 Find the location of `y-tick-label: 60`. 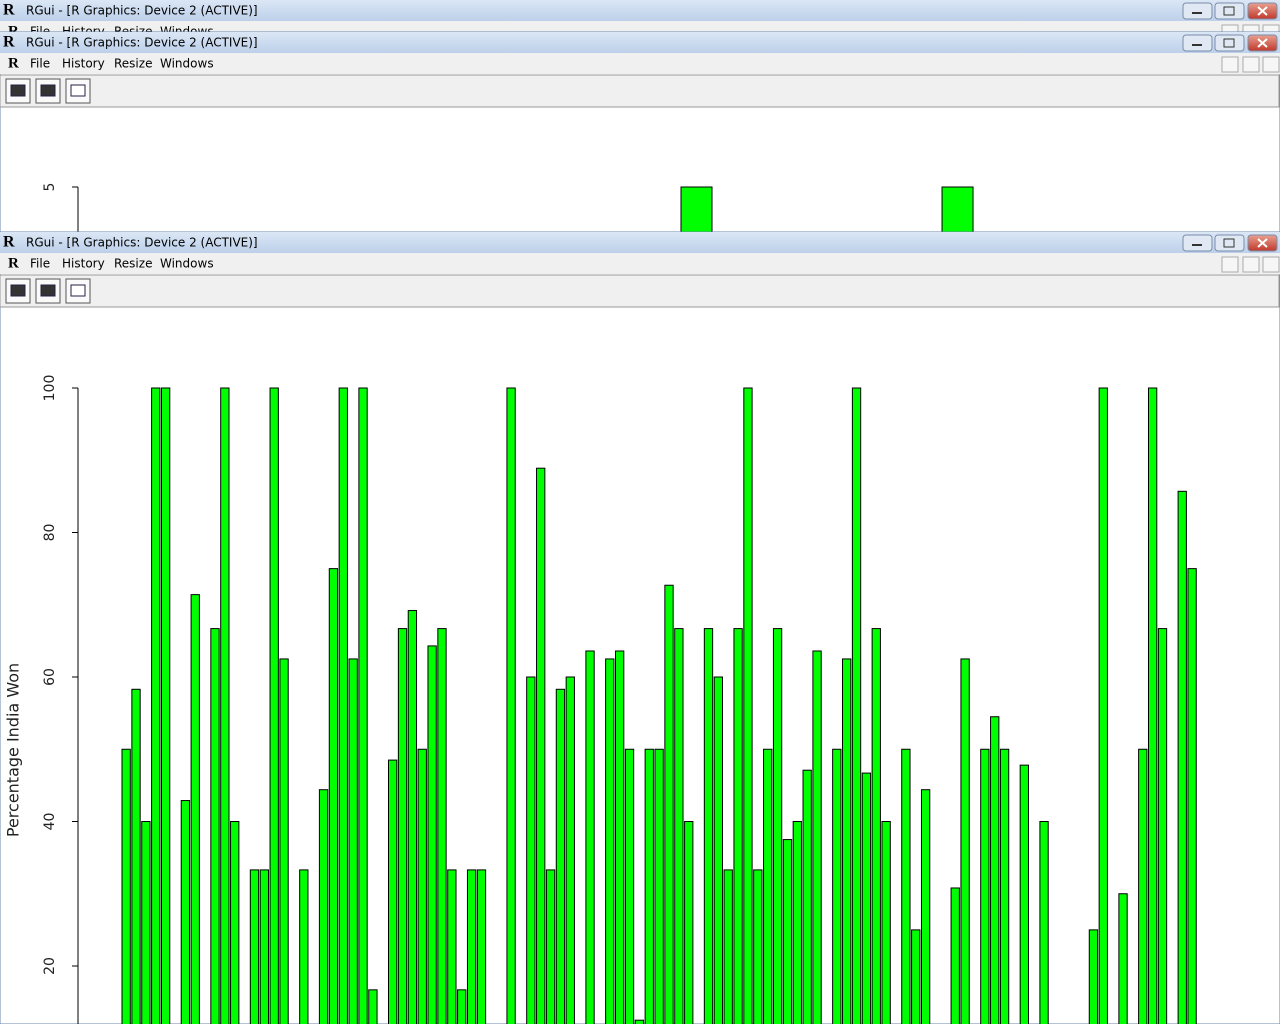

y-tick-label: 60 is located at coordinates (50, 677).